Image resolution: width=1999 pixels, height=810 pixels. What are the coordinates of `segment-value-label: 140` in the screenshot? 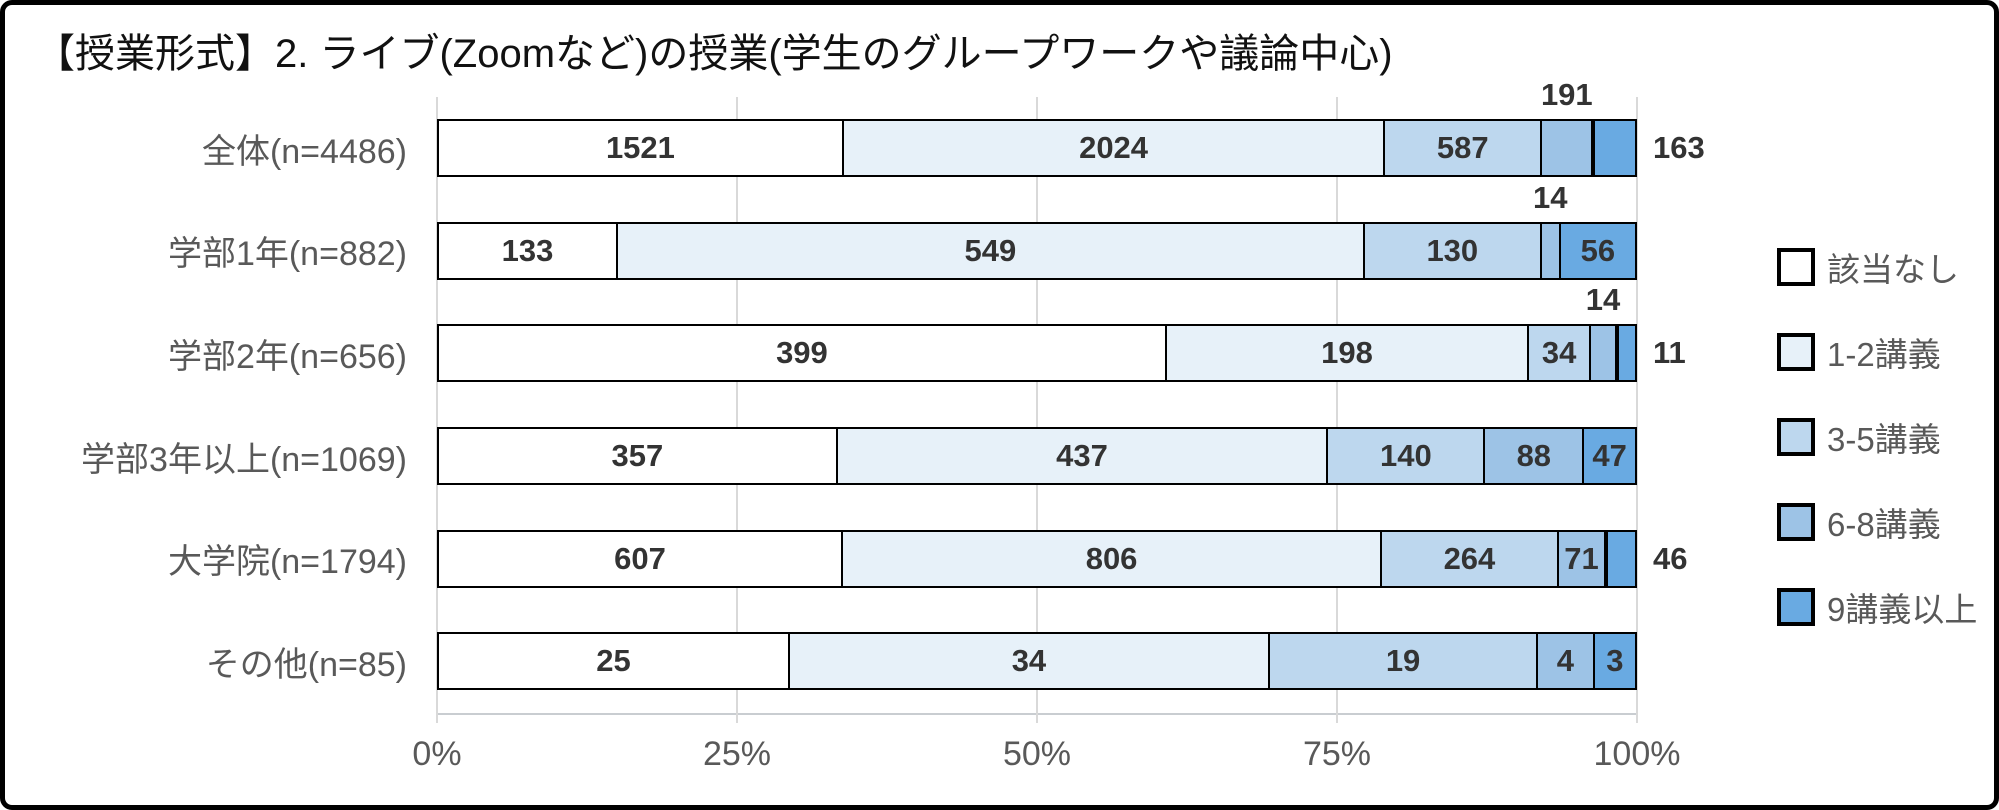 It's located at (1405, 455).